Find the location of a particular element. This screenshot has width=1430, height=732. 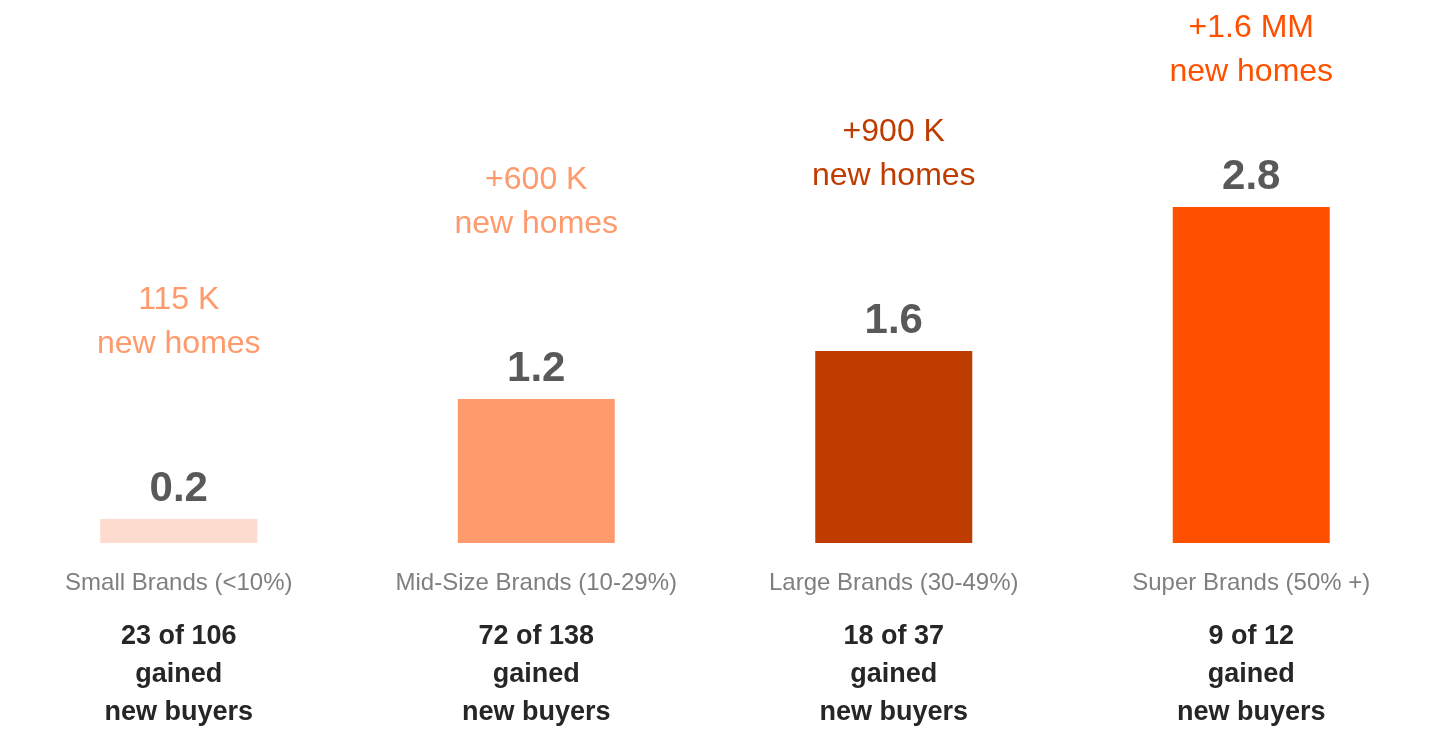

x-tick-label: Super Brands (50% +) is located at coordinates (1251, 581).